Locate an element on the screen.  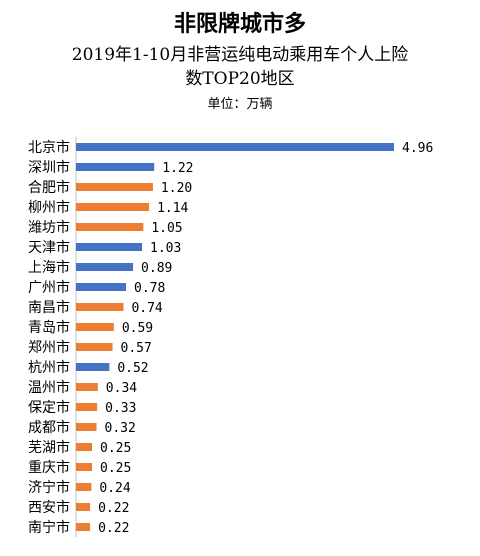
data-label: 0.57 is located at coordinates (136, 348).